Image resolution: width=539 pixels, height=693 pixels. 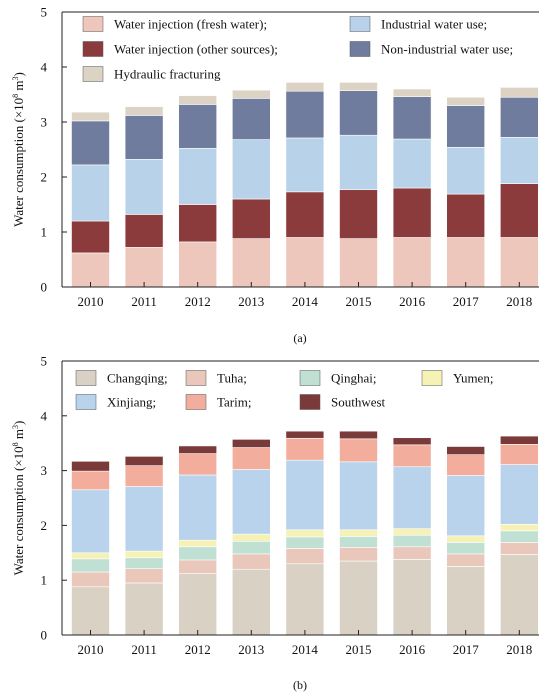 I want to click on legend-label-b-6: Southwest, so click(x=358, y=402).